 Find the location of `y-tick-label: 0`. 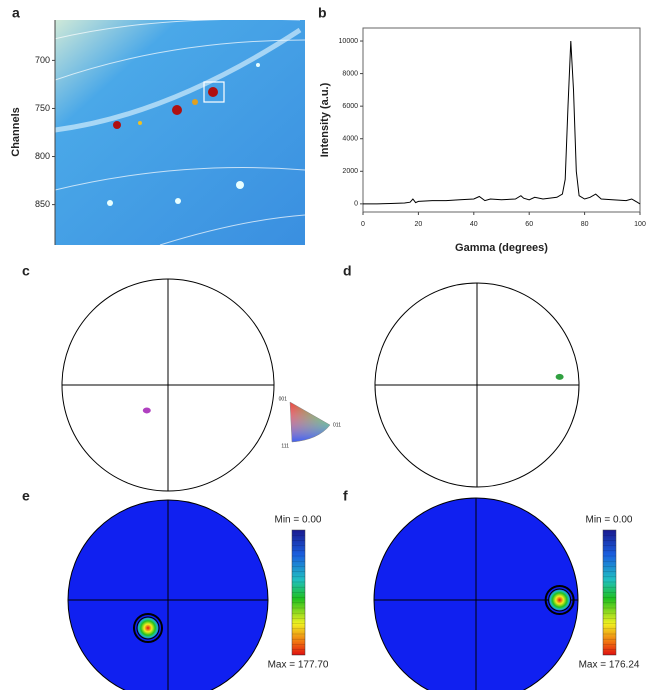

y-tick-label: 0 is located at coordinates (356, 204).